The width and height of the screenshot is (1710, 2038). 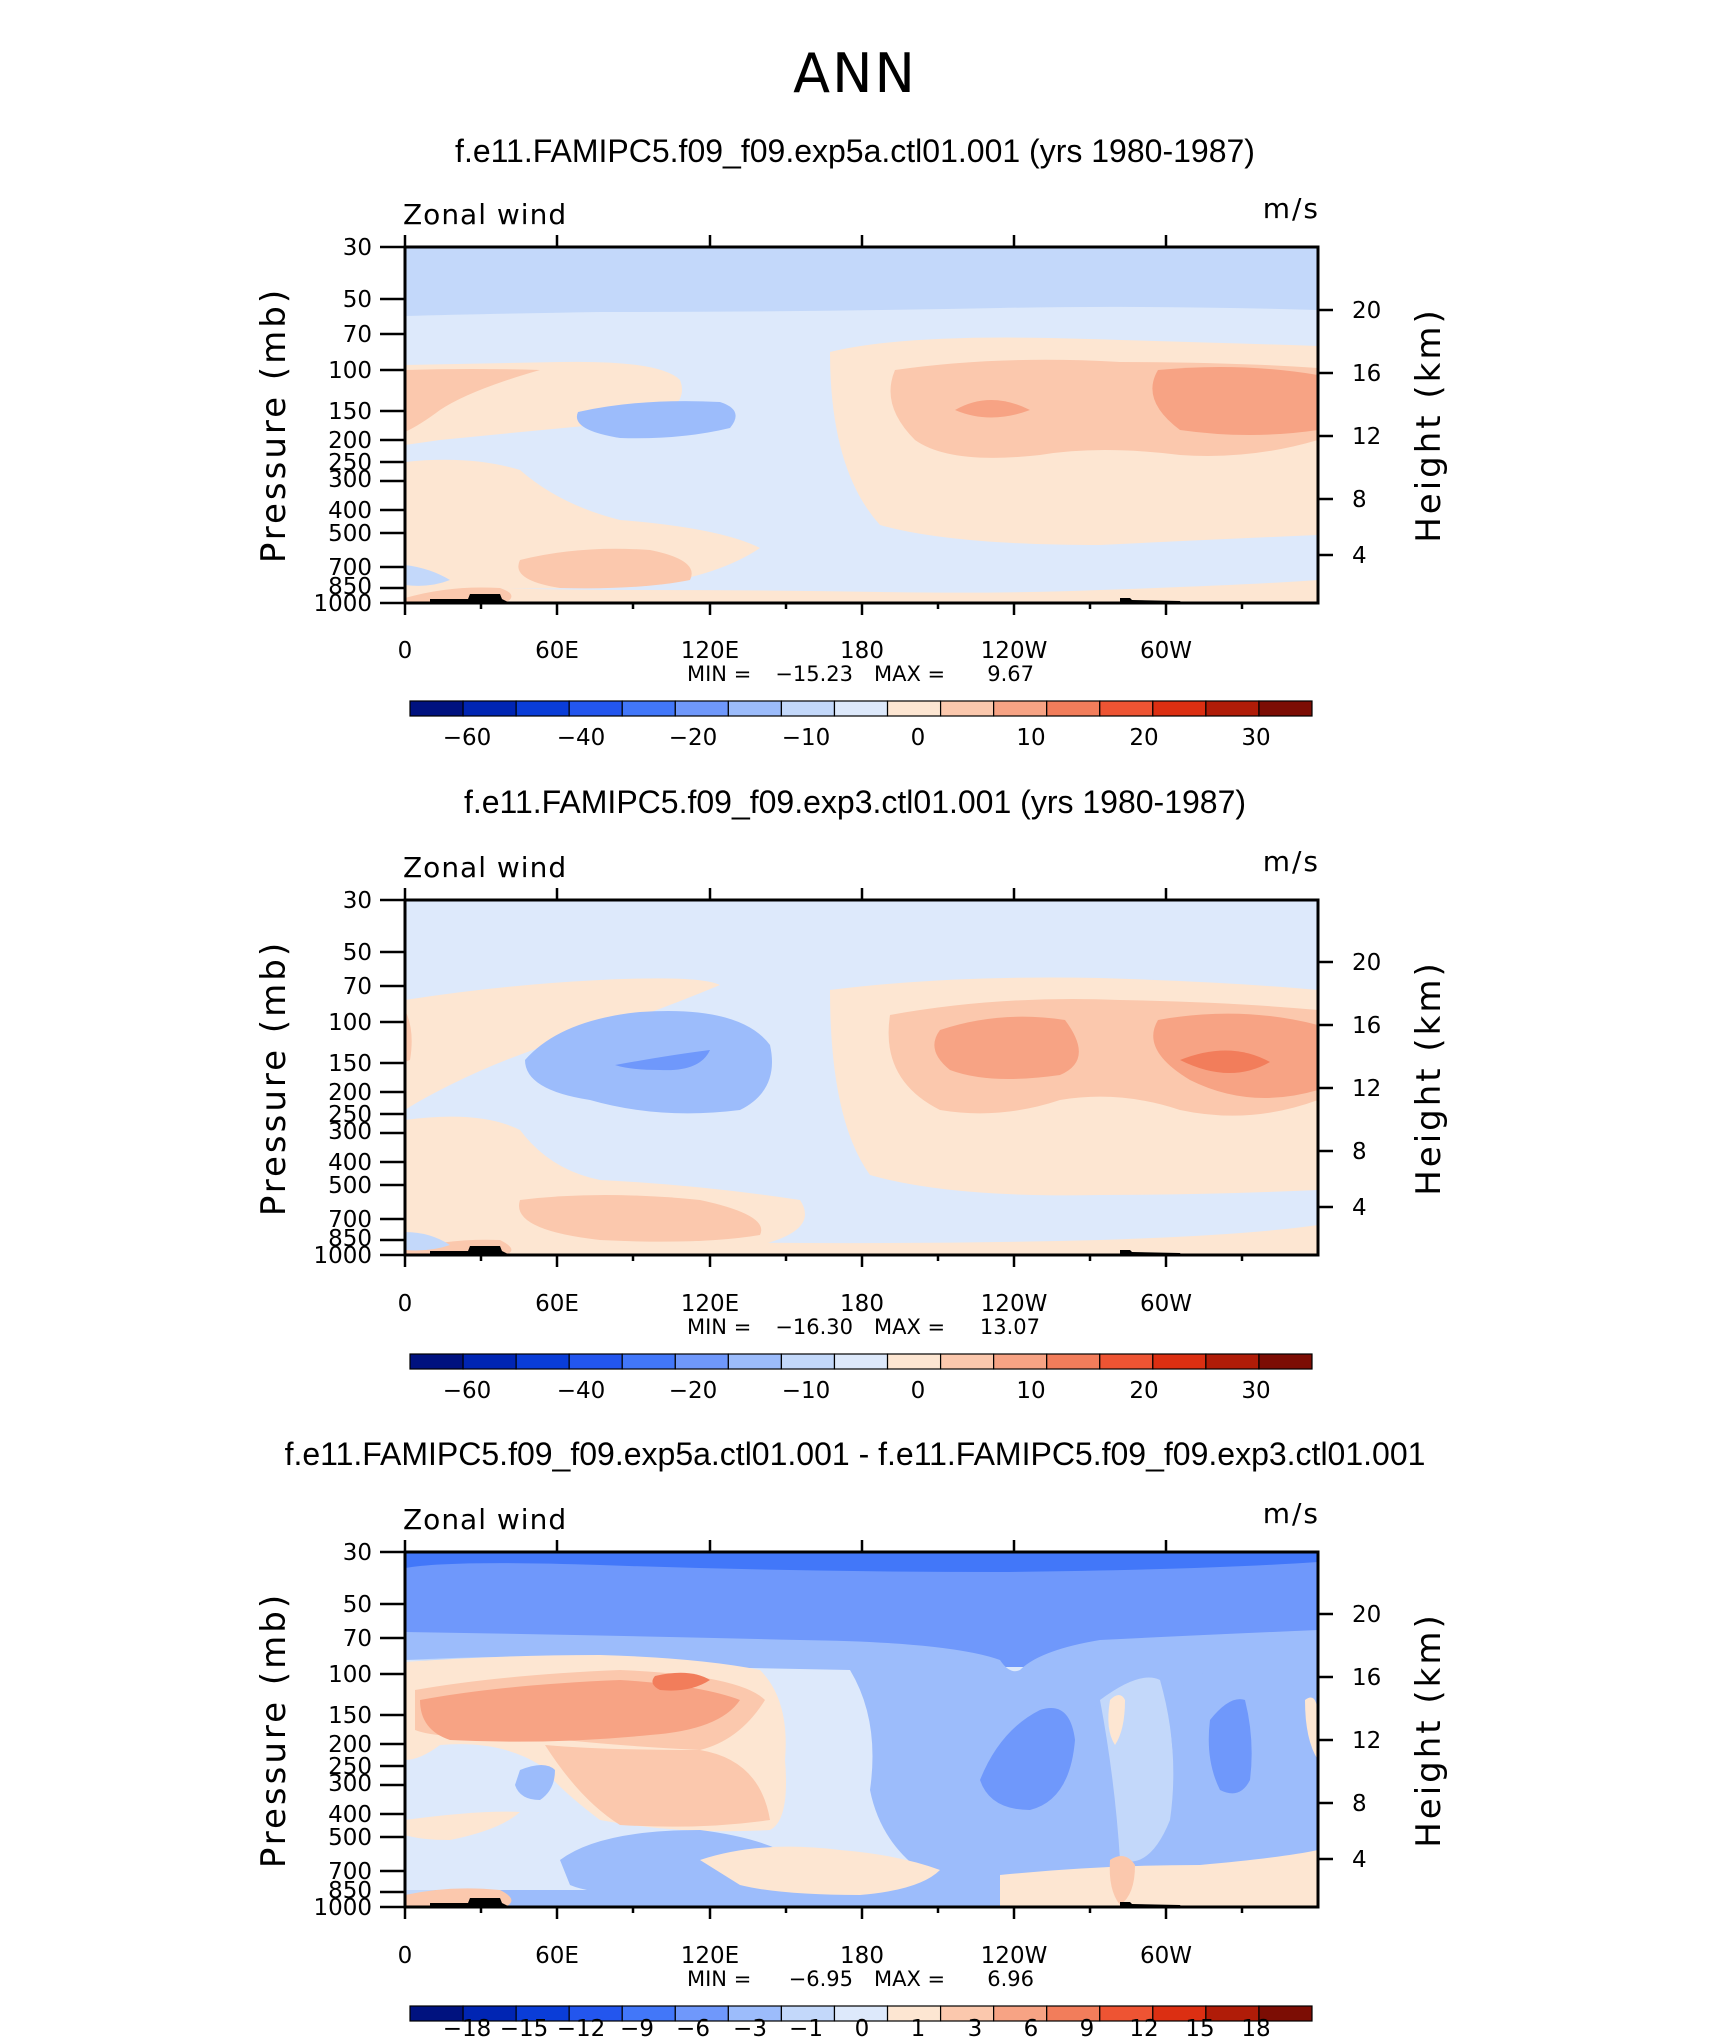 What do you see at coordinates (861, 2013) in the screenshot?
I see `panel-3-colorbar` at bounding box center [861, 2013].